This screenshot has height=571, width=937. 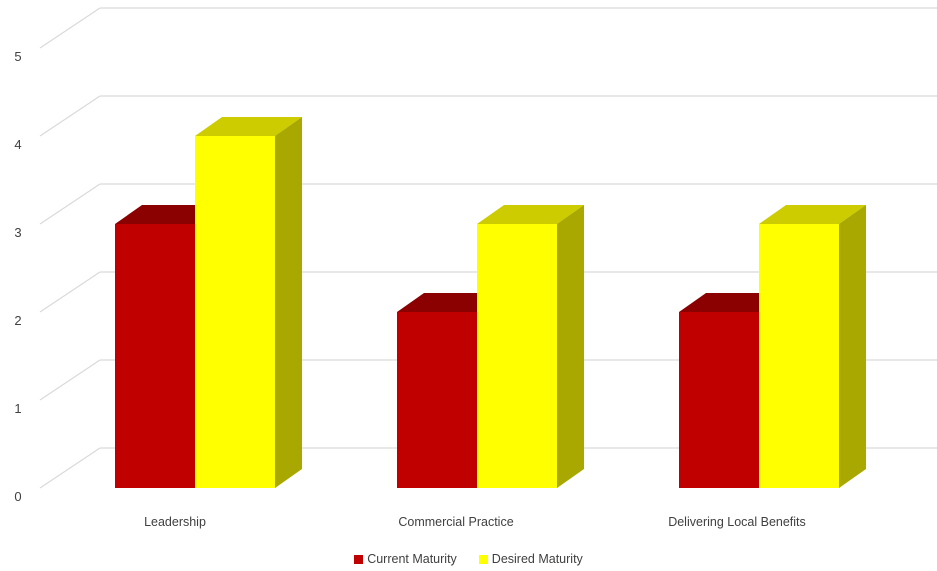 I want to click on legend-label-desired: Desired Maturity, so click(x=537, y=559).